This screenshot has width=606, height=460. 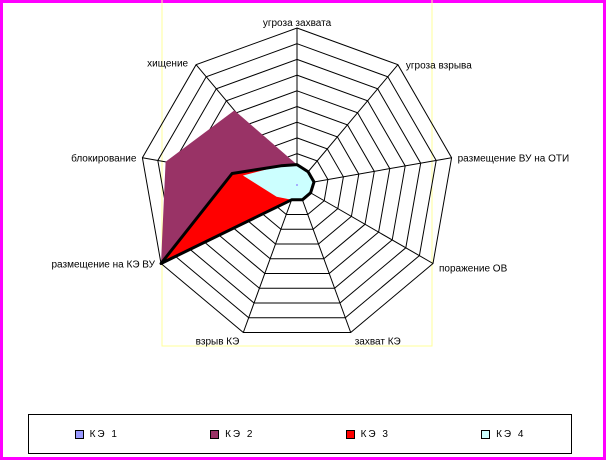 What do you see at coordinates (300, 434) in the screenshot?
I see `legend: КЭ 1 КЭ 2 КЭ 3 КЭ 4` at bounding box center [300, 434].